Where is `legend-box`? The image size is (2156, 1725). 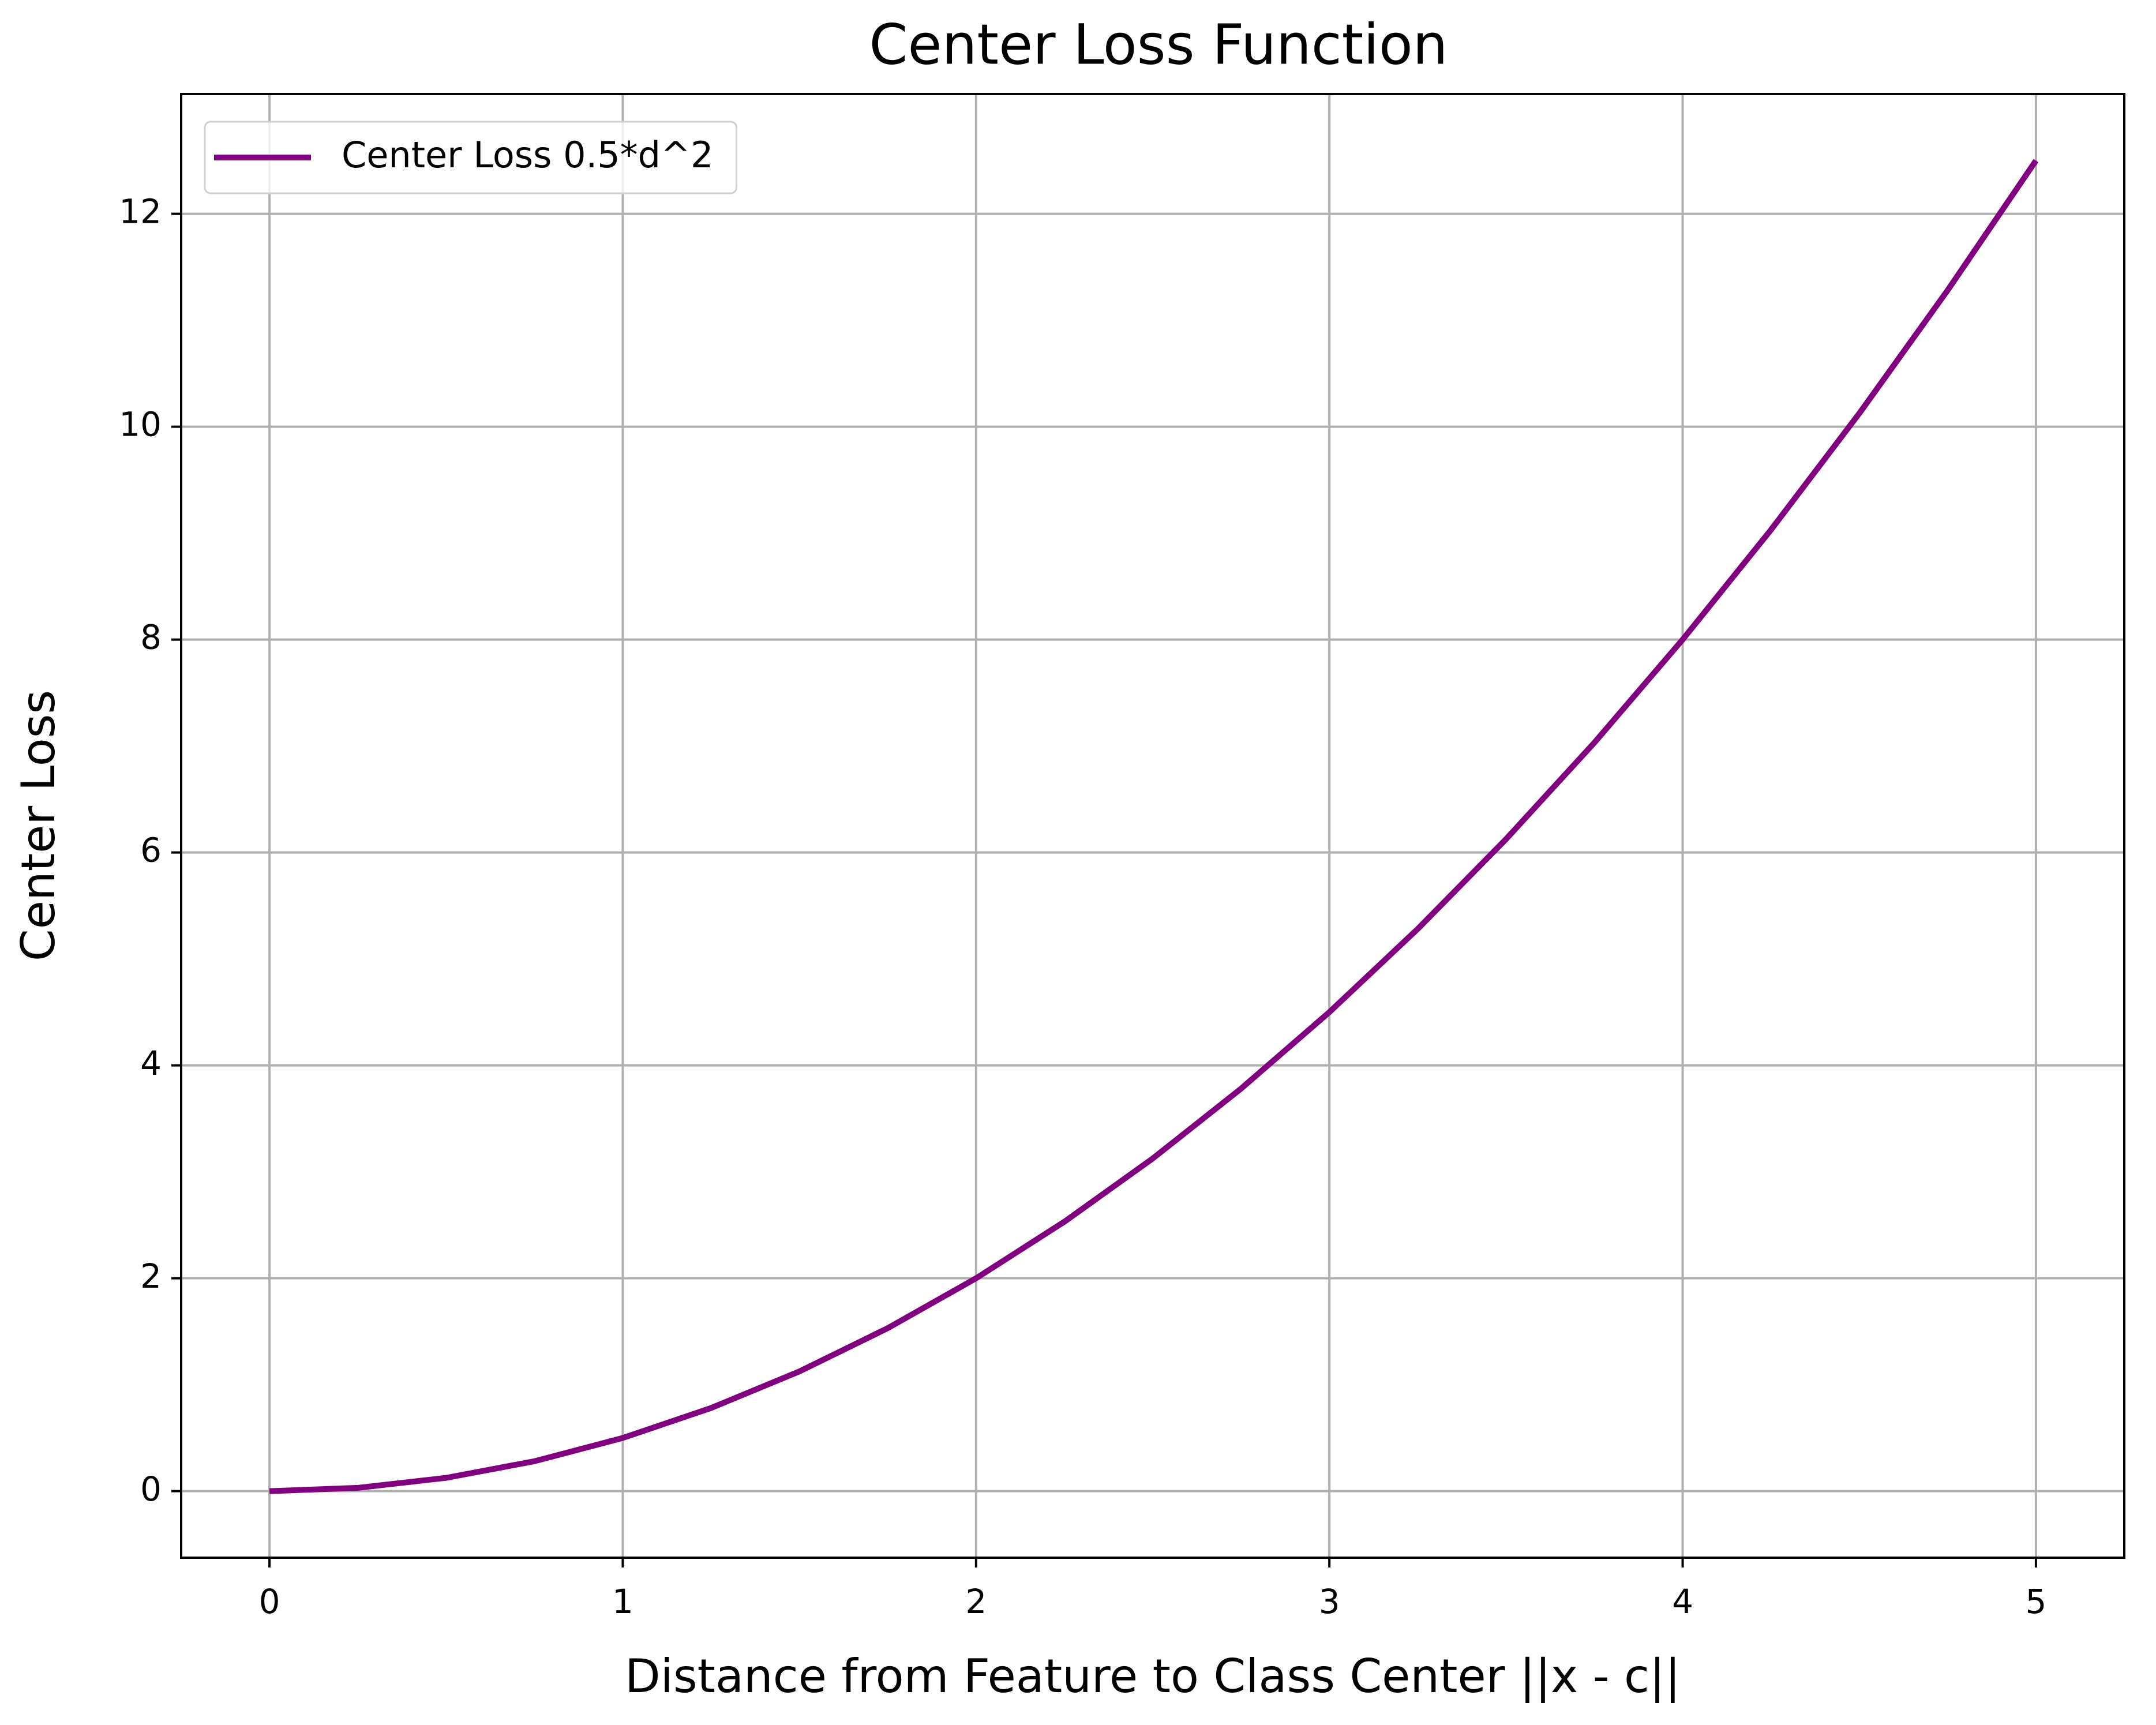 legend-box is located at coordinates (471, 157).